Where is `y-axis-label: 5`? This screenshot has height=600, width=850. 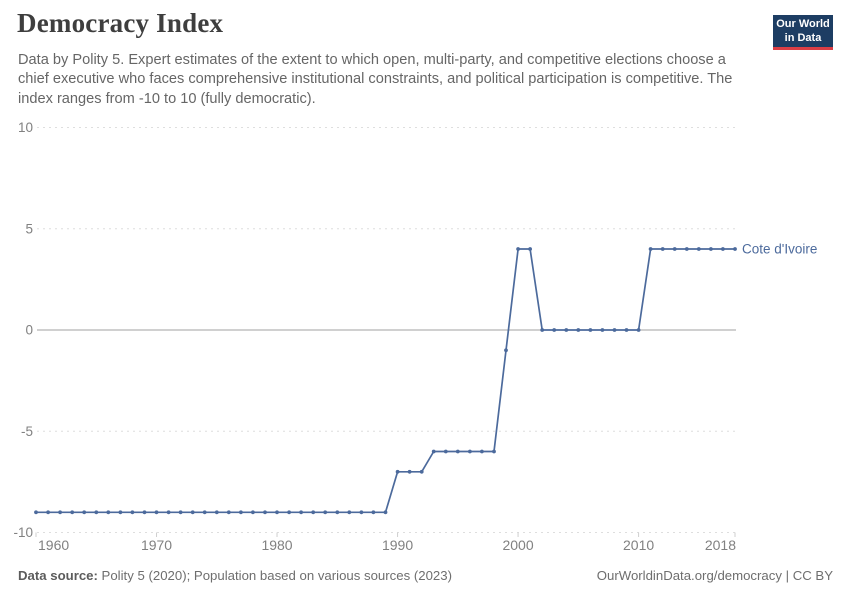
y-axis-label: 5 is located at coordinates (29, 228).